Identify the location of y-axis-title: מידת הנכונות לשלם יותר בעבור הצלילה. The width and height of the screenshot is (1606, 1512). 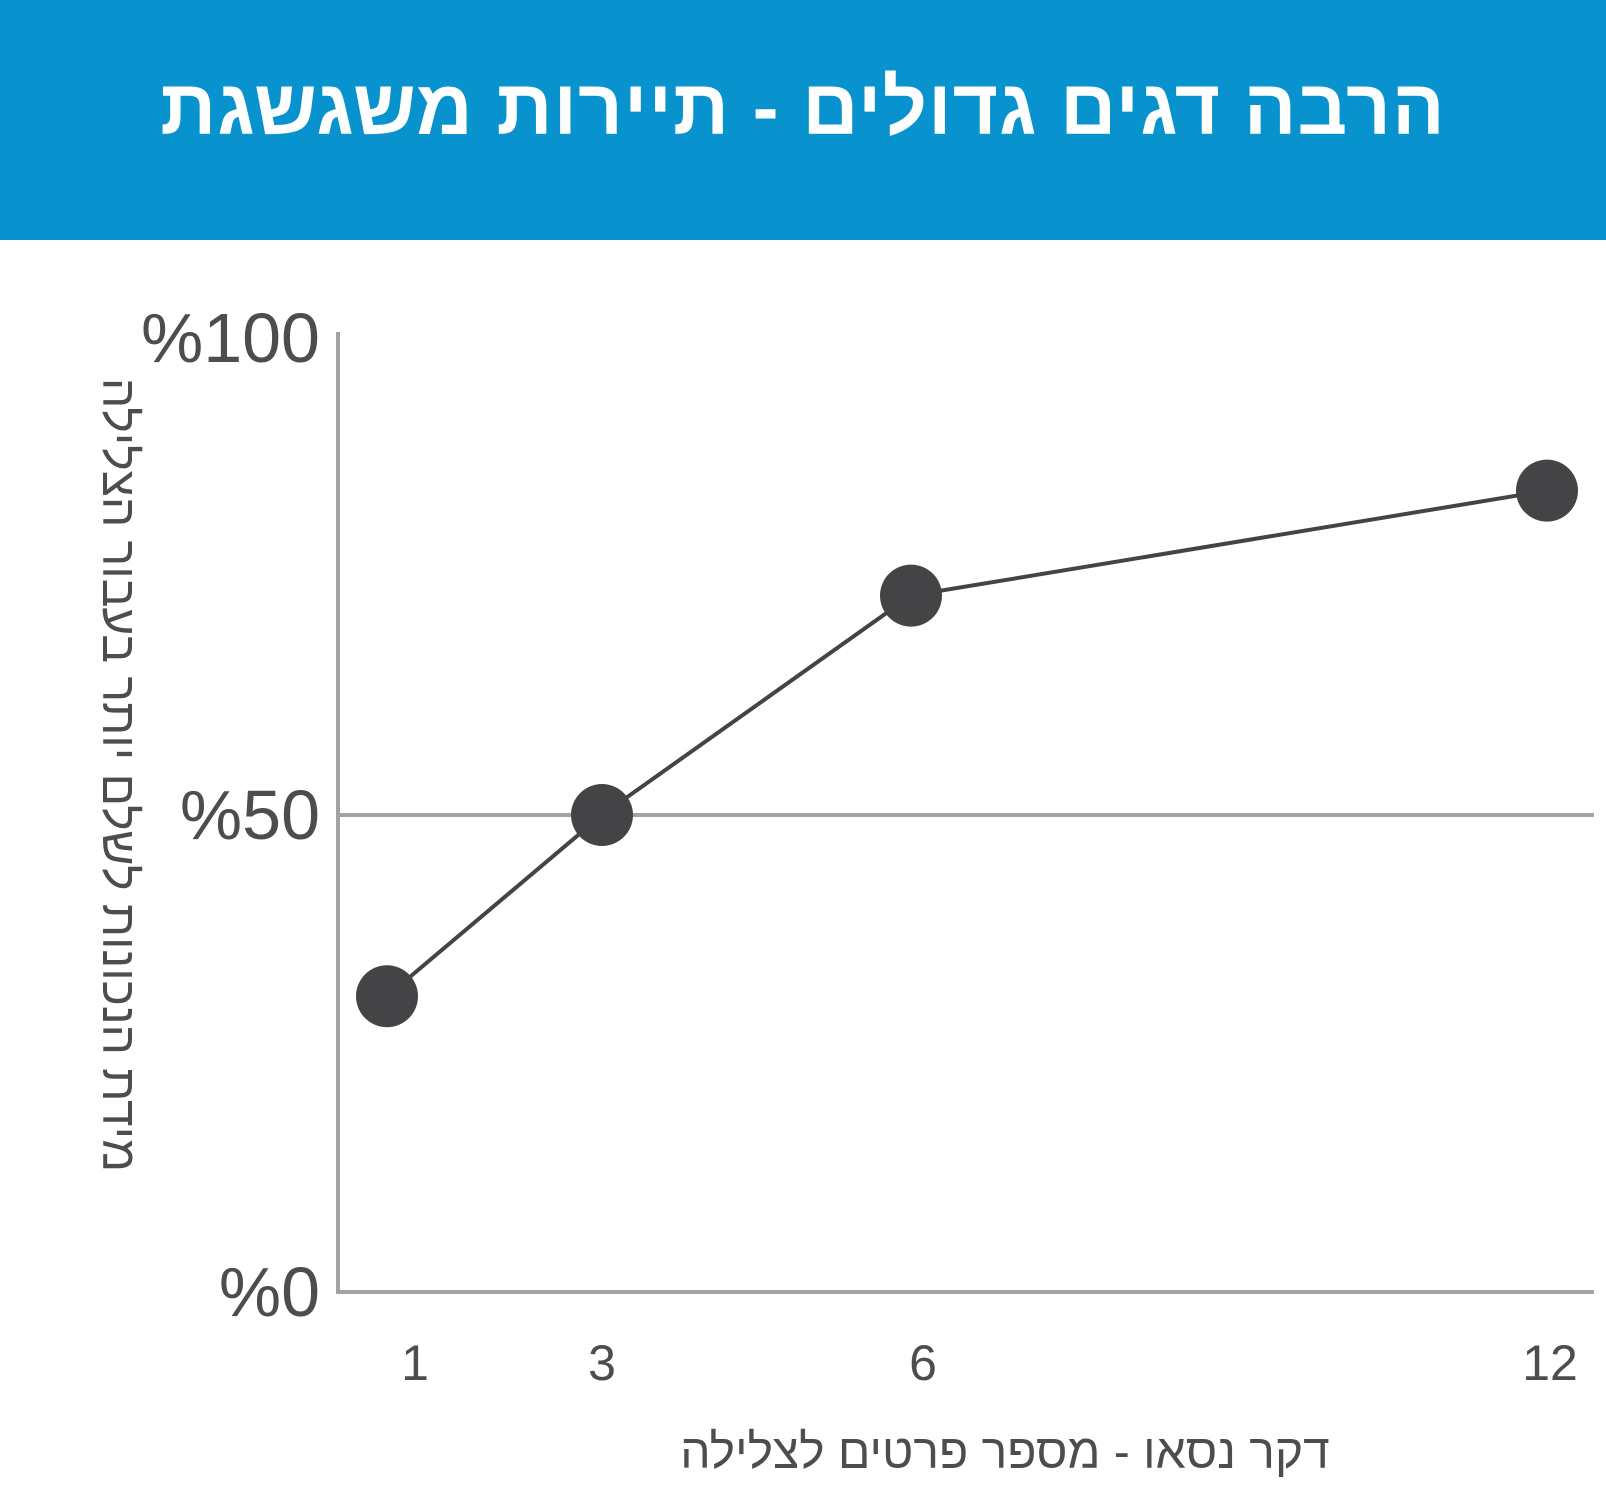
(118, 775).